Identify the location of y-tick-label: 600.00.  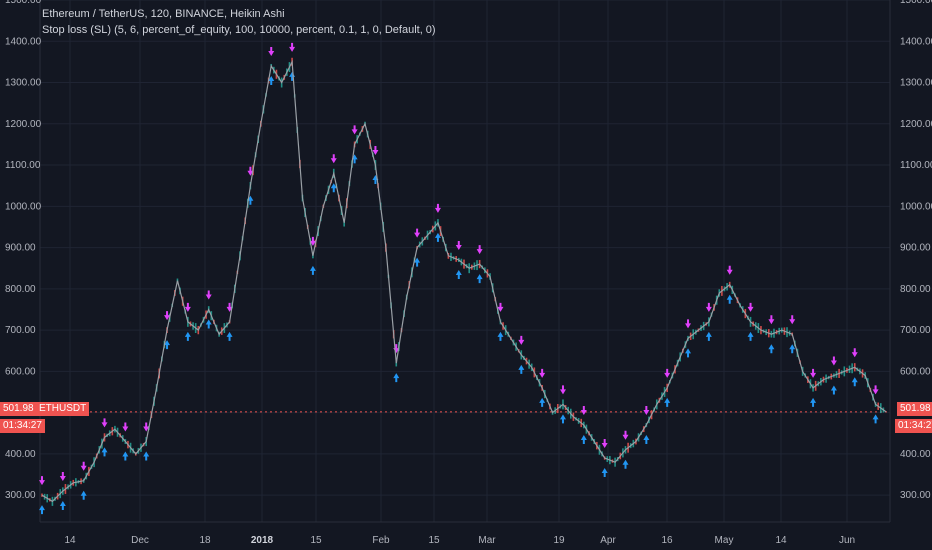
(915, 371).